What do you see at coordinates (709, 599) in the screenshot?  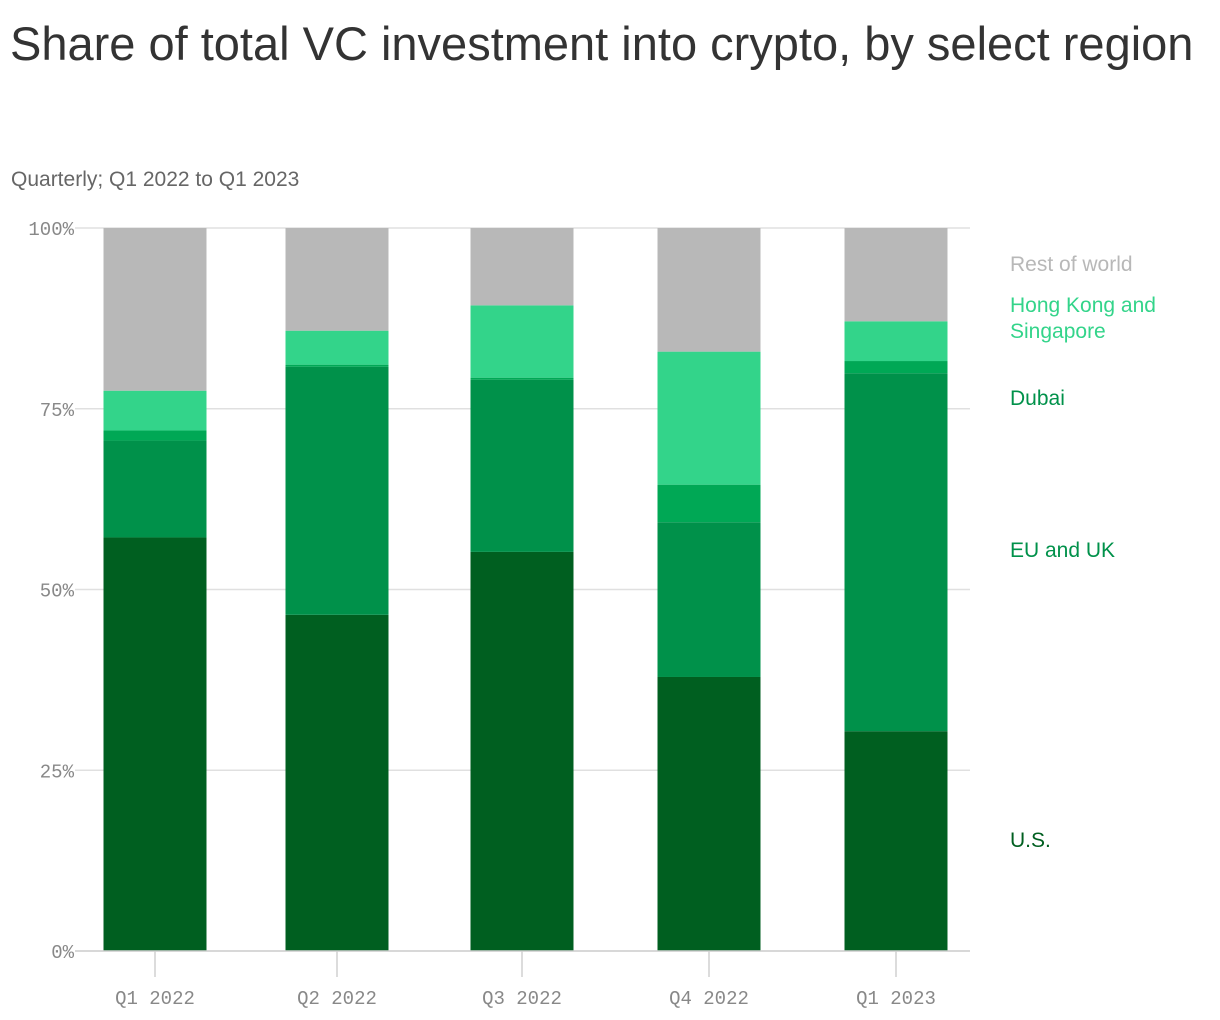 I see `bar-segment-eu-and-uk-q4-2022` at bounding box center [709, 599].